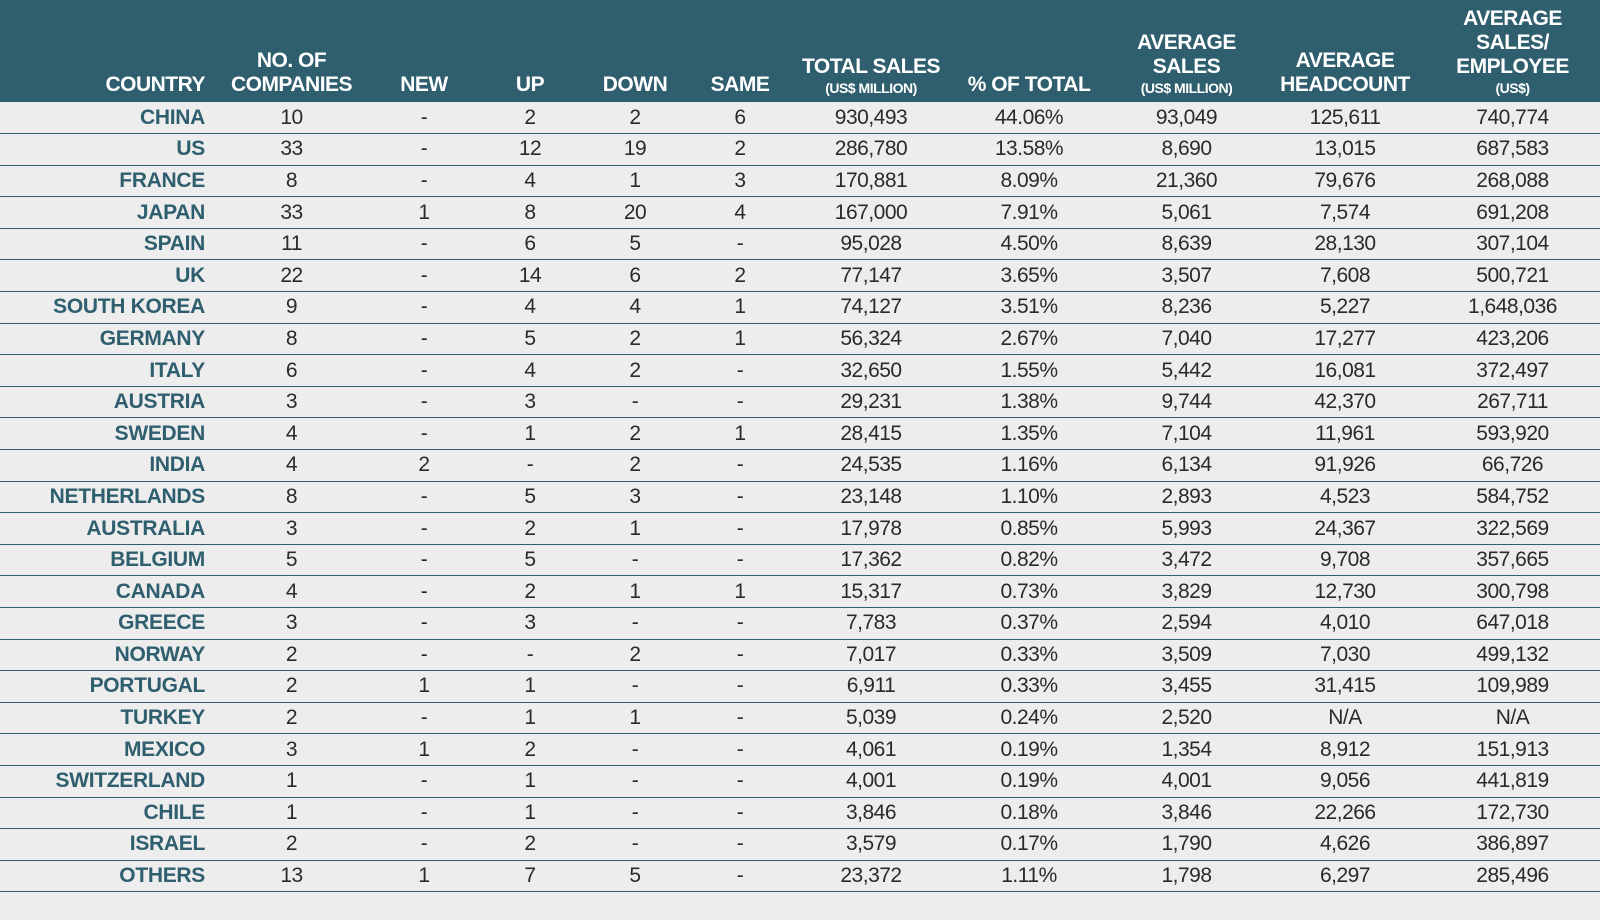 Image resolution: width=1600 pixels, height=920 pixels. What do you see at coordinates (1186, 813) in the screenshot?
I see `cell-average-sales: 3,846` at bounding box center [1186, 813].